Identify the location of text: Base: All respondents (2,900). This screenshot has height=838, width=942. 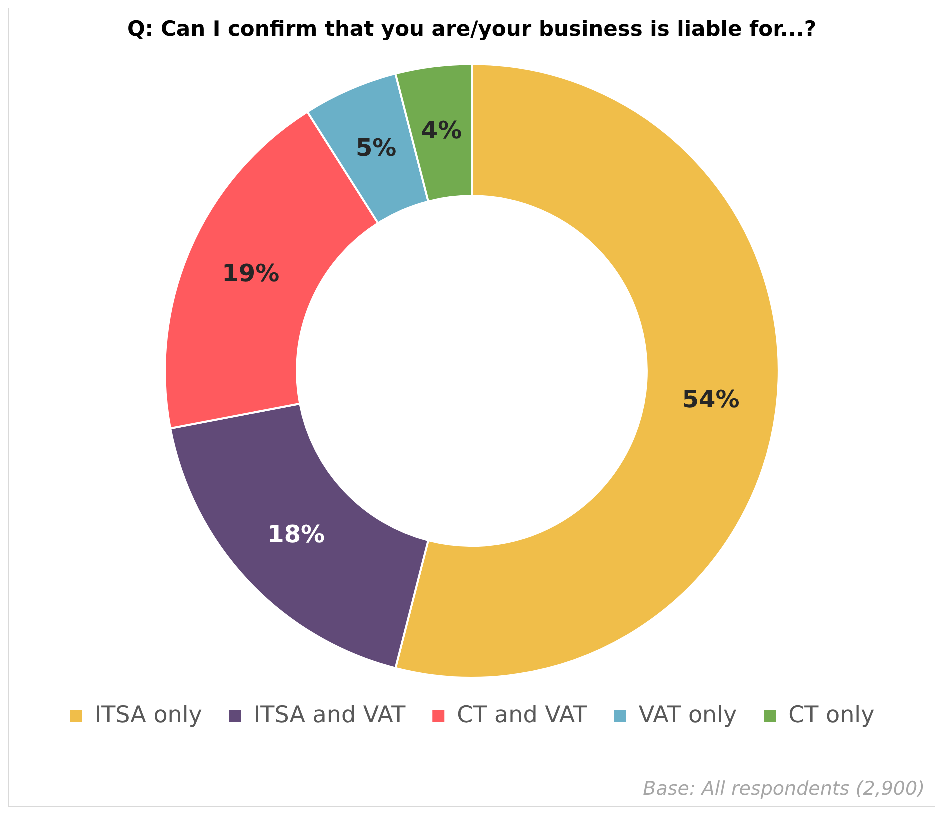
(784, 789).